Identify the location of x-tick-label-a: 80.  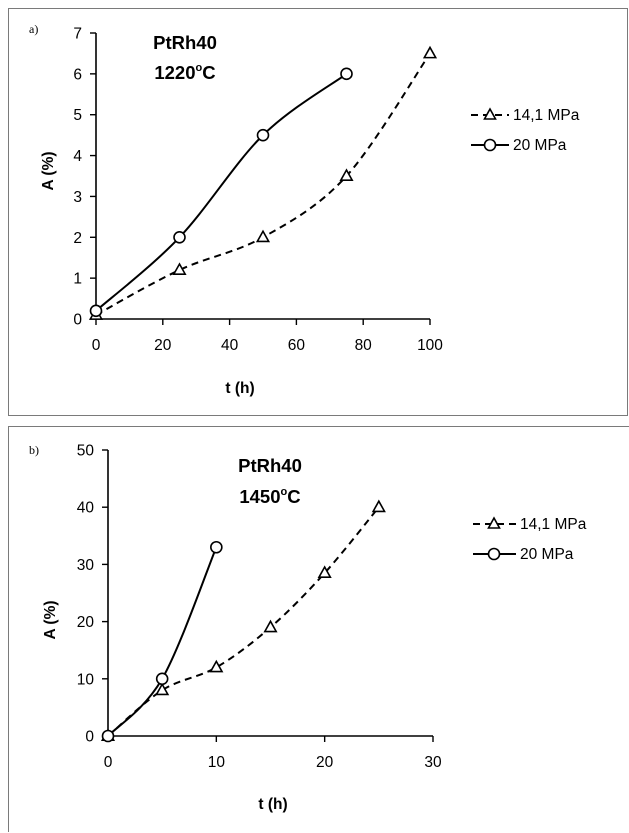
(364, 345).